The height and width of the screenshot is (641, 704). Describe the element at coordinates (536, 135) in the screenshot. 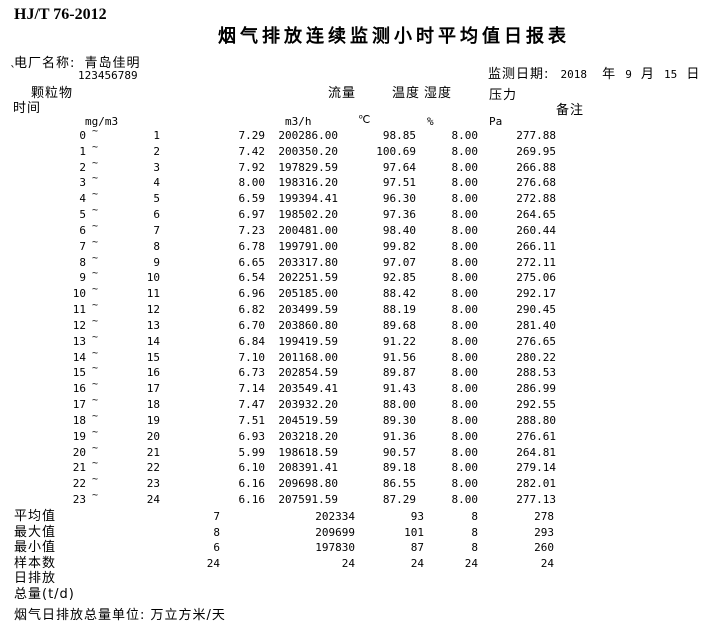

I see `pressure-value: 277.88` at that location.